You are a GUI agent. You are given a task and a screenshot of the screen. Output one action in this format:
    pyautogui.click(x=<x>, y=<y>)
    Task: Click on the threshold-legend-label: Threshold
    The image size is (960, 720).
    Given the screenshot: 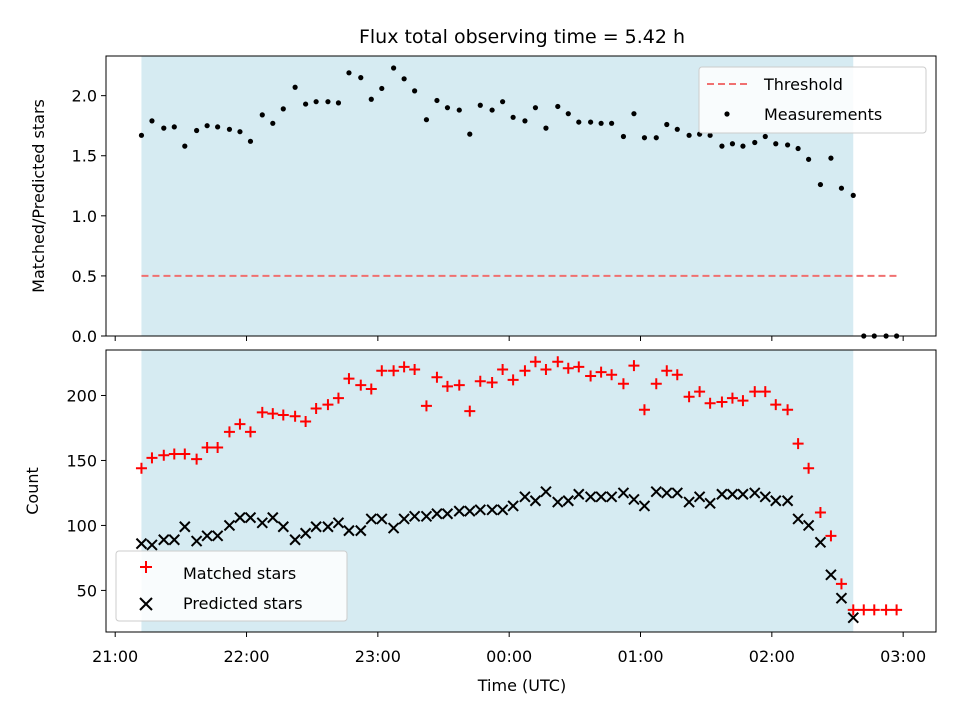 What is the action you would take?
    pyautogui.click(x=803, y=84)
    